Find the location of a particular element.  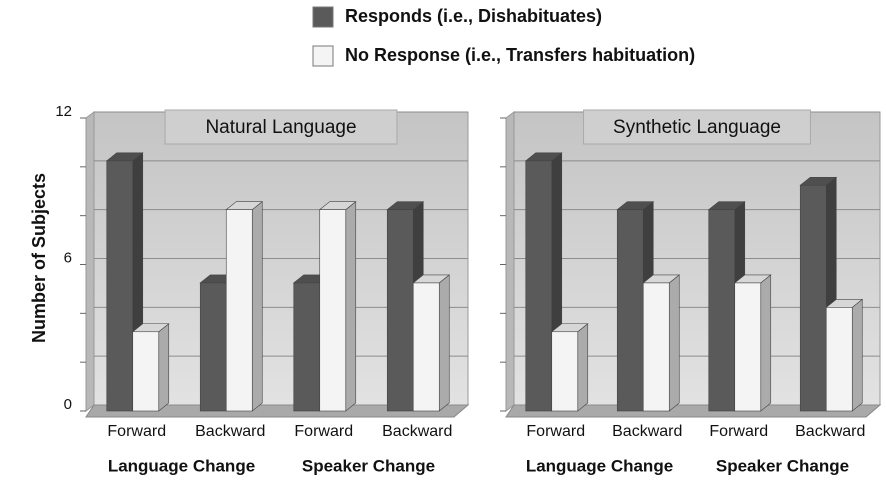

y-tick-label: 12 is located at coordinates (63, 111).